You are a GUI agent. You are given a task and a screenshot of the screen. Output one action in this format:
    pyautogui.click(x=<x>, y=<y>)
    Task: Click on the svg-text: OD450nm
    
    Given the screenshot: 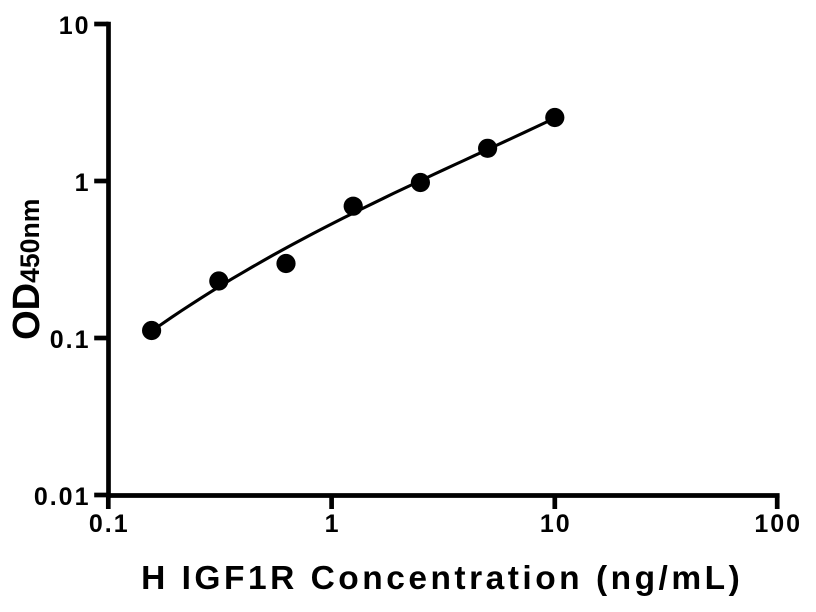 What is the action you would take?
    pyautogui.click(x=27, y=269)
    